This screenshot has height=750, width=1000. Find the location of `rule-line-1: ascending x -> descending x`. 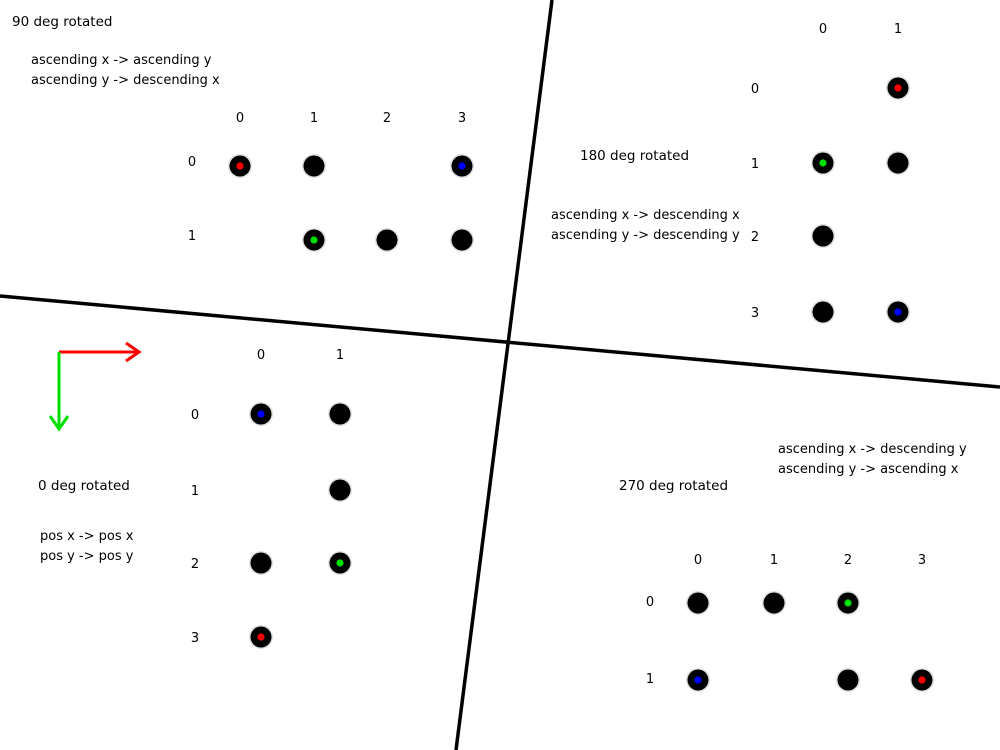

rule-line-1: ascending x -> descending x is located at coordinates (645, 215).